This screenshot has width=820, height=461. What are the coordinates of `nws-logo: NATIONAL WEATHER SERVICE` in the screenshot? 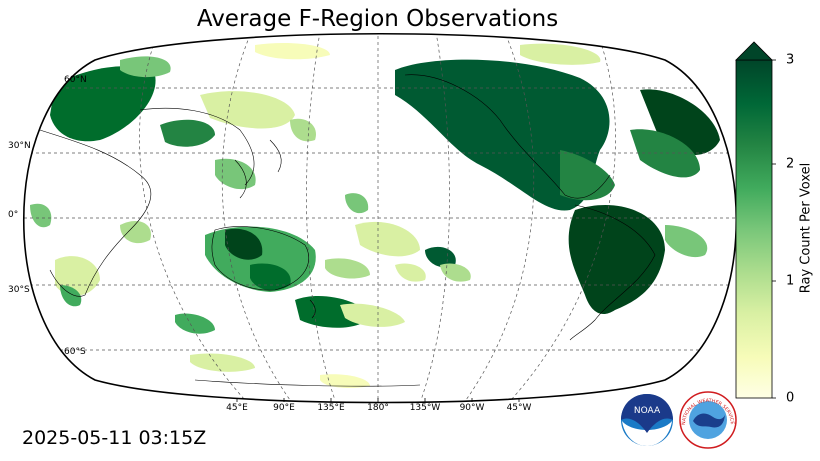 It's located at (708, 420).